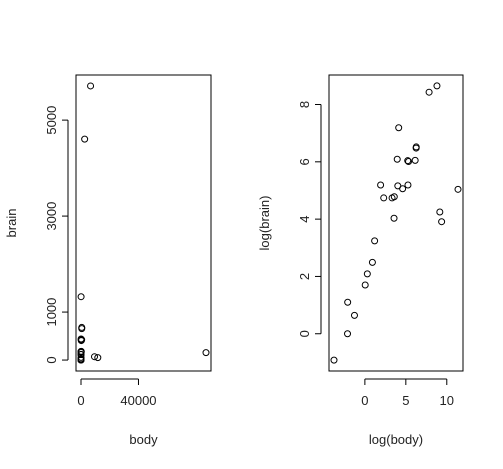 This screenshot has height=469, width=503. Describe the element at coordinates (405, 400) in the screenshot. I see `x-tick-label: 5` at that location.